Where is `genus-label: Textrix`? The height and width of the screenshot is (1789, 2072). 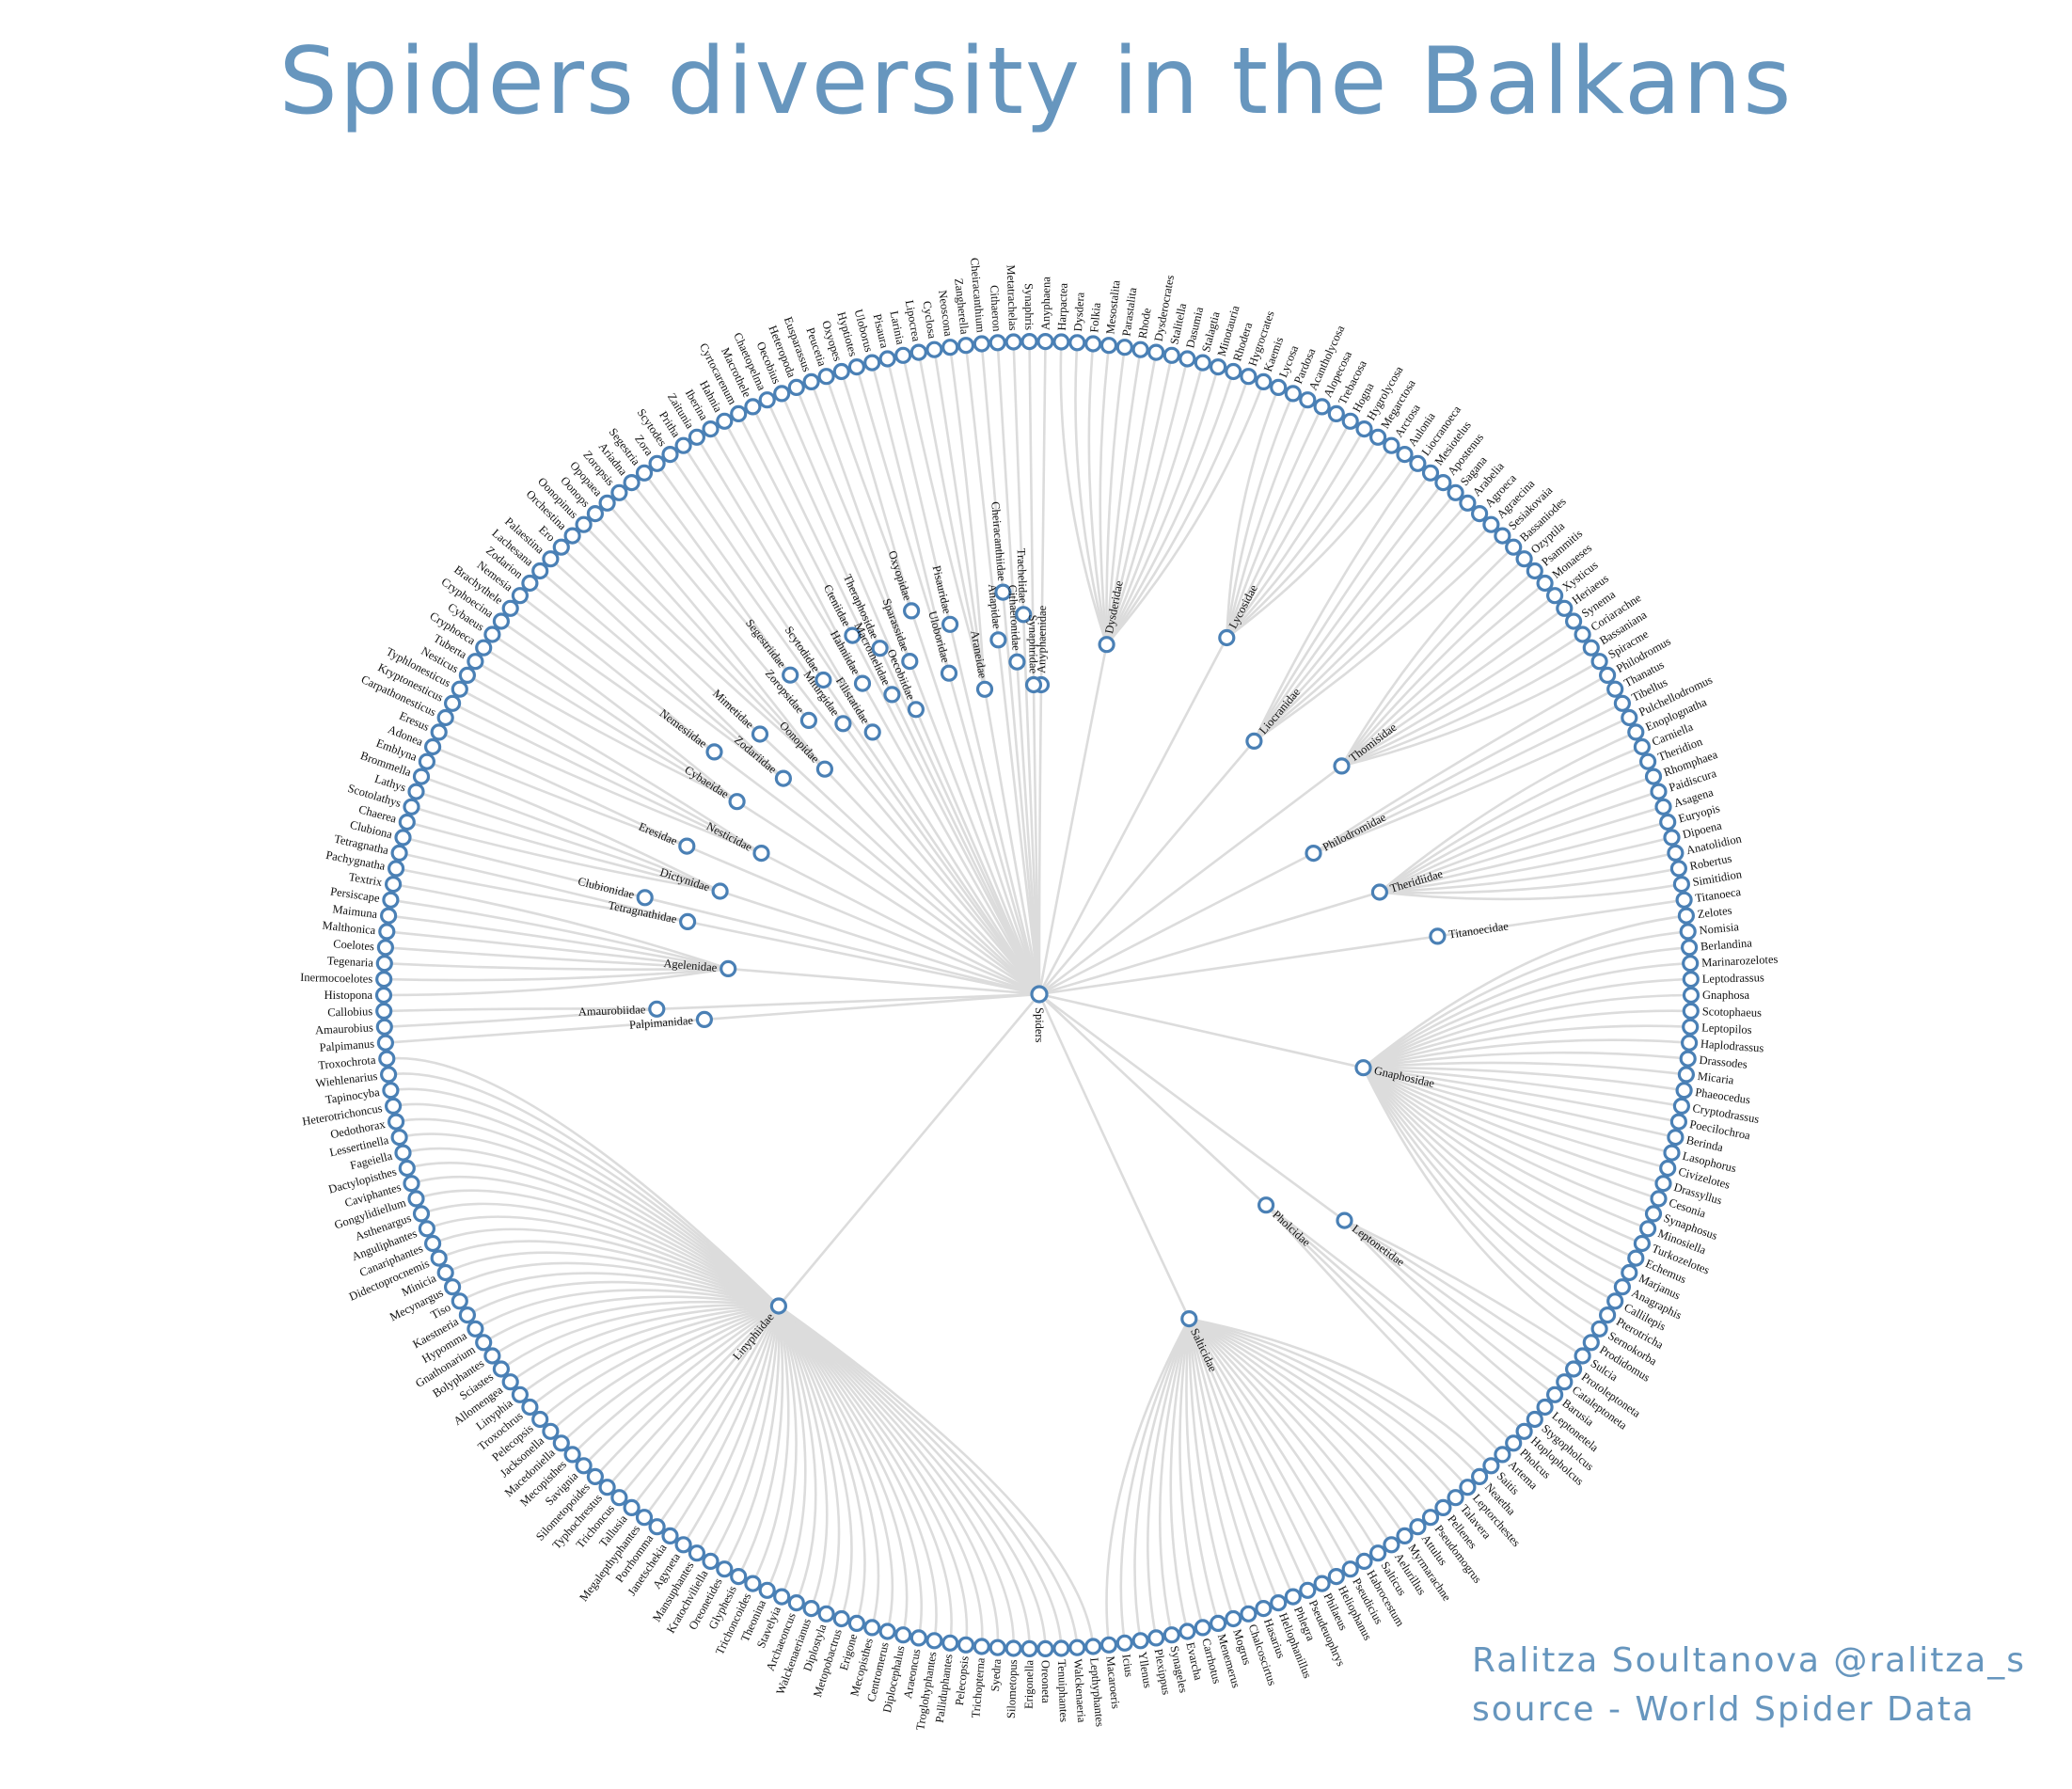 genus-label: Textrix is located at coordinates (366, 879).